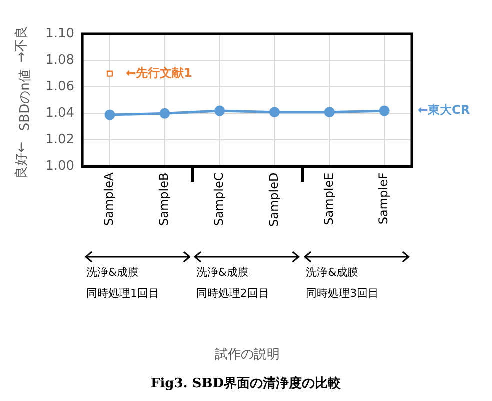  What do you see at coordinates (60, 86) in the screenshot?
I see `y-tick-label: 1.06` at bounding box center [60, 86].